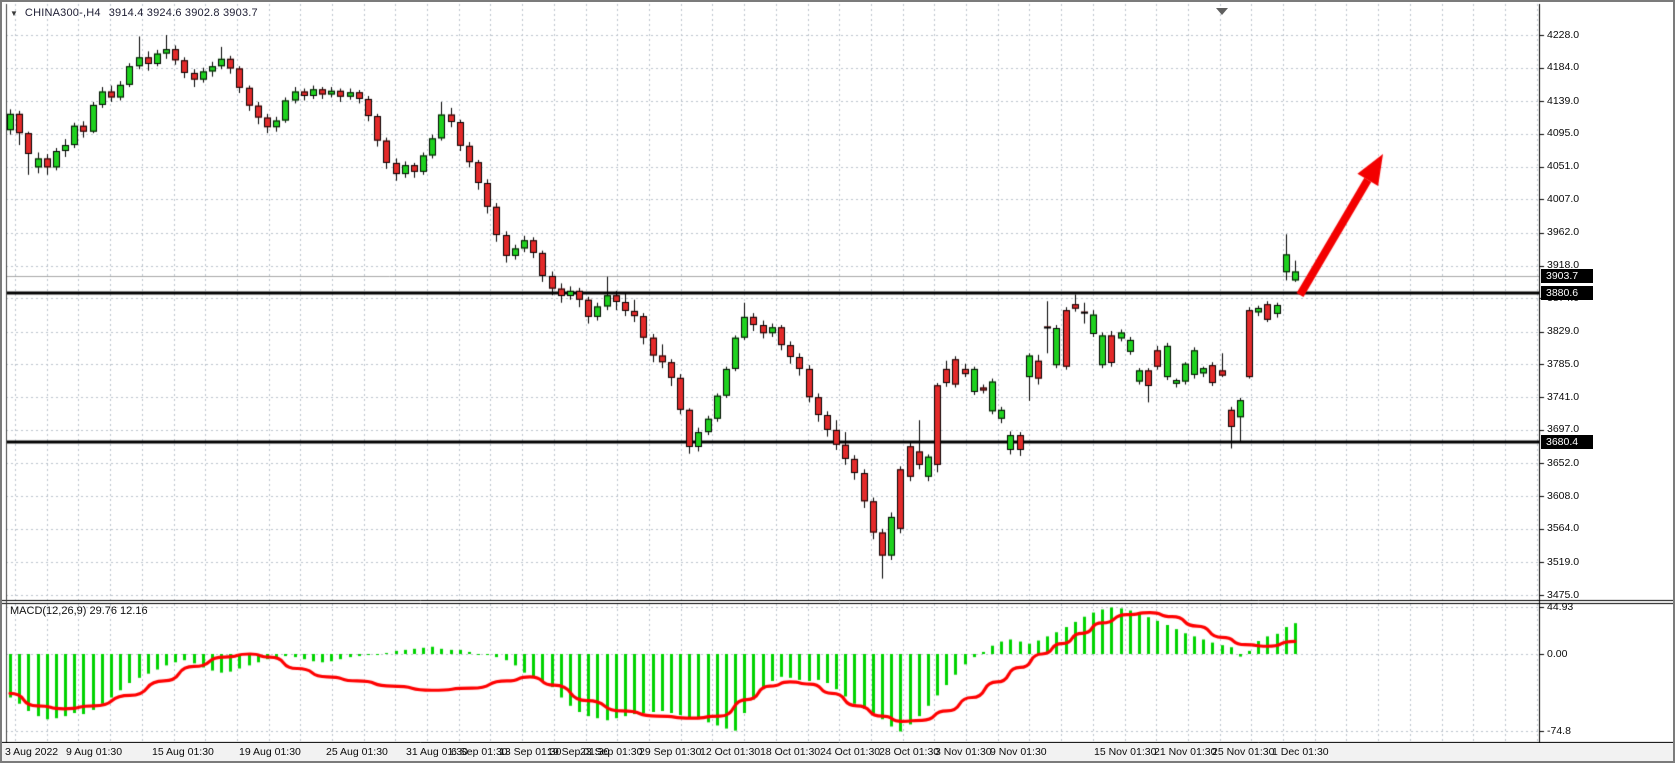 This screenshot has height=763, width=1675. Describe the element at coordinates (1567, 293) in the screenshot. I see `resistance-badge: 3880.6` at that location.